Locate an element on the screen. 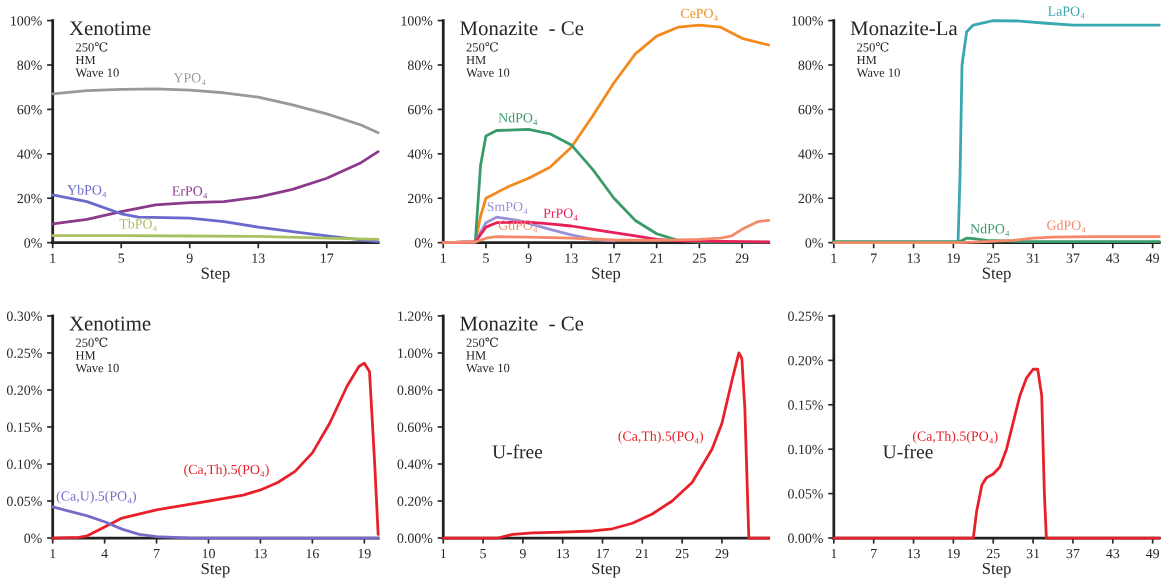 The image size is (1171, 588). x-tick-label: 10 is located at coordinates (208, 553).